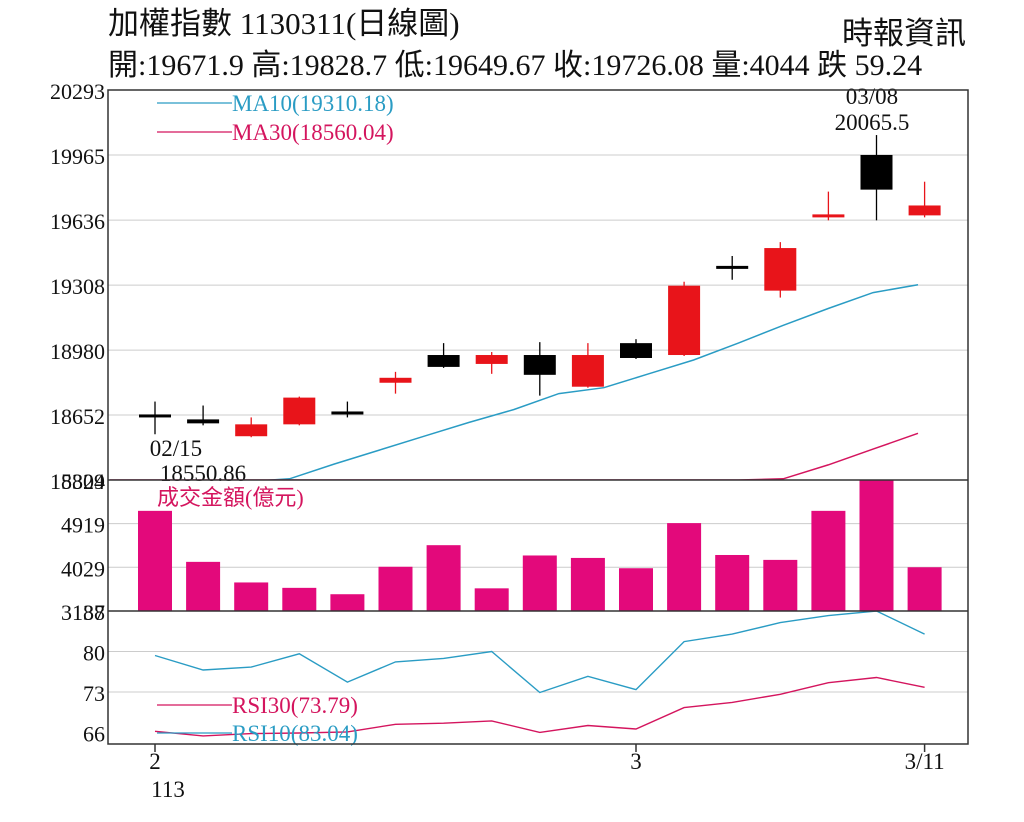 The width and height of the screenshot is (1024, 822). What do you see at coordinates (77, 221) in the screenshot?
I see `price-tick-label: 19636` at bounding box center [77, 221].